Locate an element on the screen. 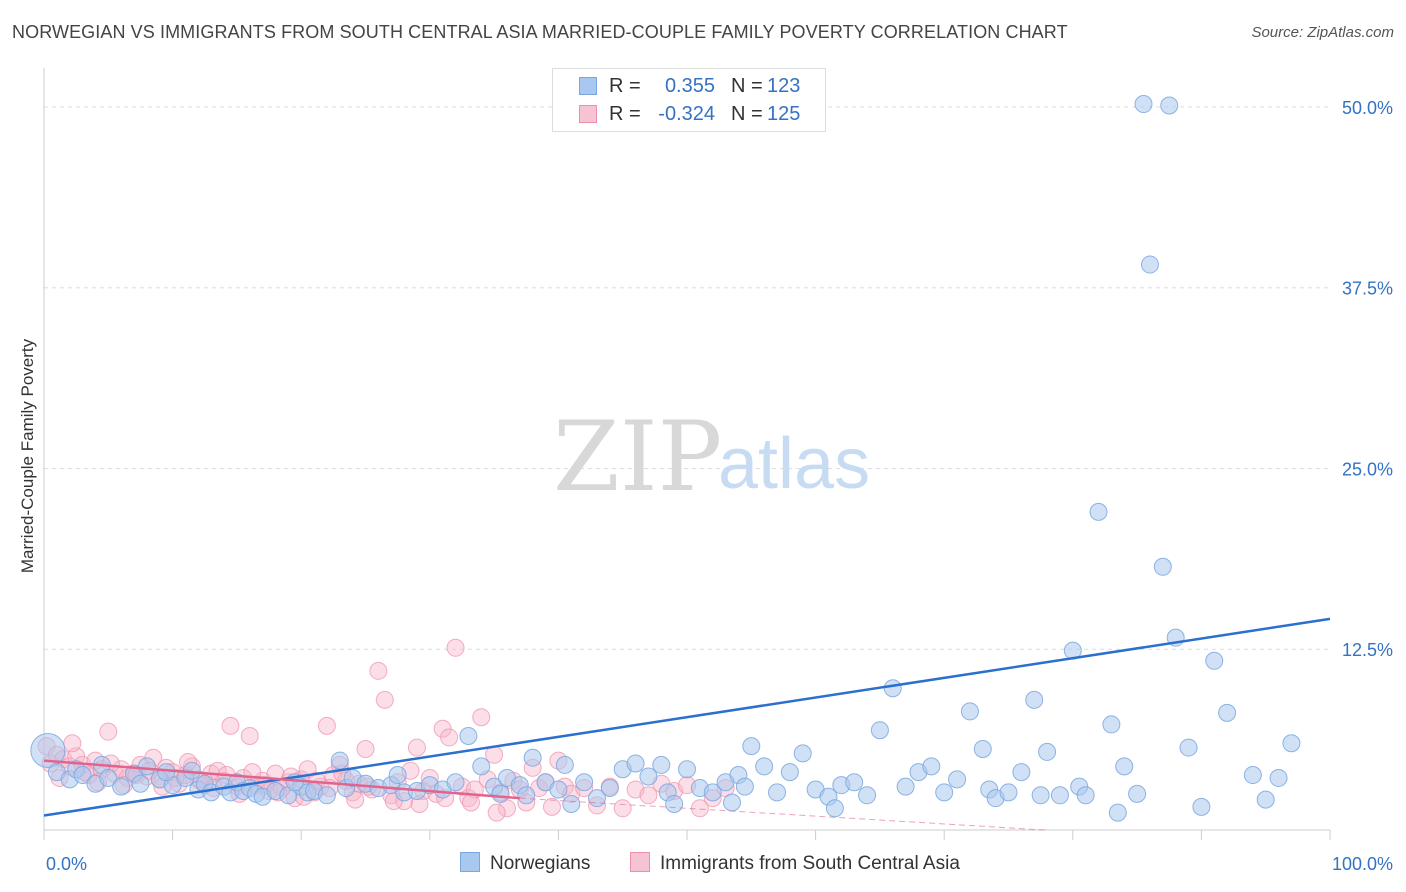  stats-row-immigrants: R = -0.324 N = 125 is located at coordinates (689, 114).